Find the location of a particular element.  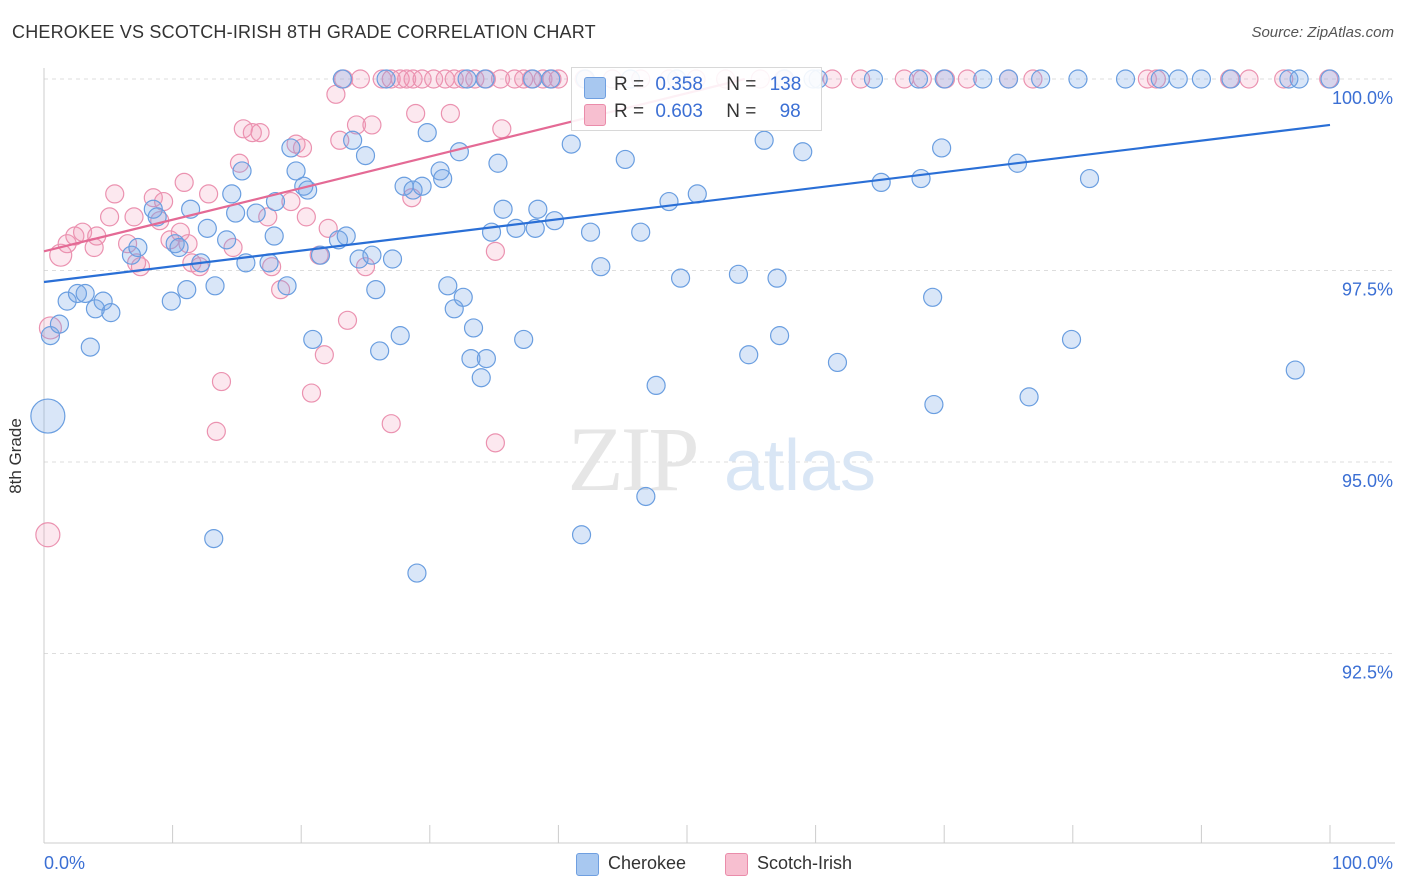

stats-box: R = 0.358 N = 138 R = 0.603 N = 98 is located at coordinates (696, 99).